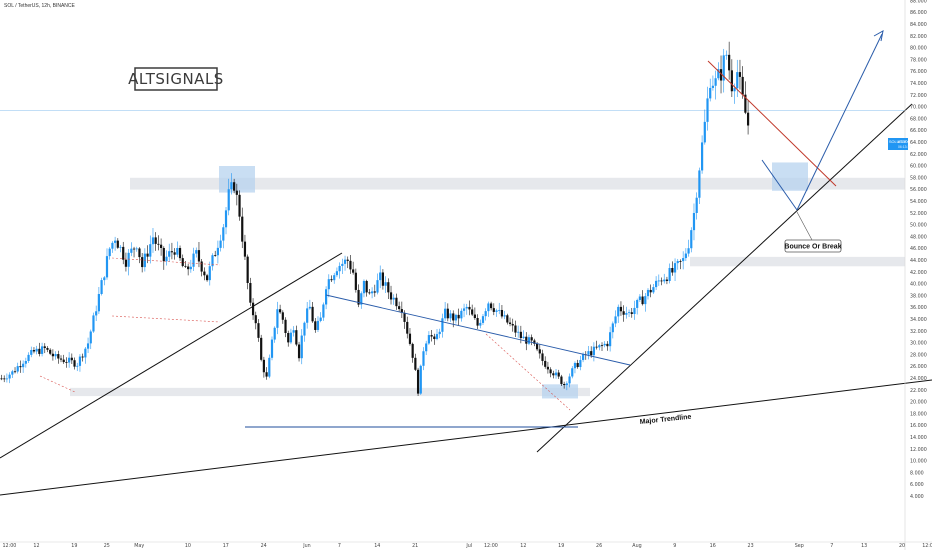  Describe the element at coordinates (918, 131) in the screenshot. I see `y-tick-label: 66.000` at that location.